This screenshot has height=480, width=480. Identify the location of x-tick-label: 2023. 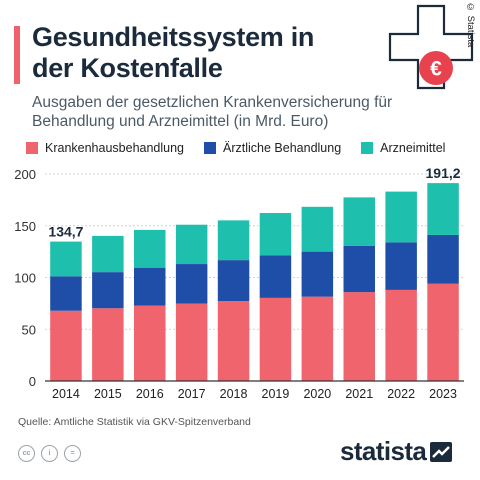
(443, 394).